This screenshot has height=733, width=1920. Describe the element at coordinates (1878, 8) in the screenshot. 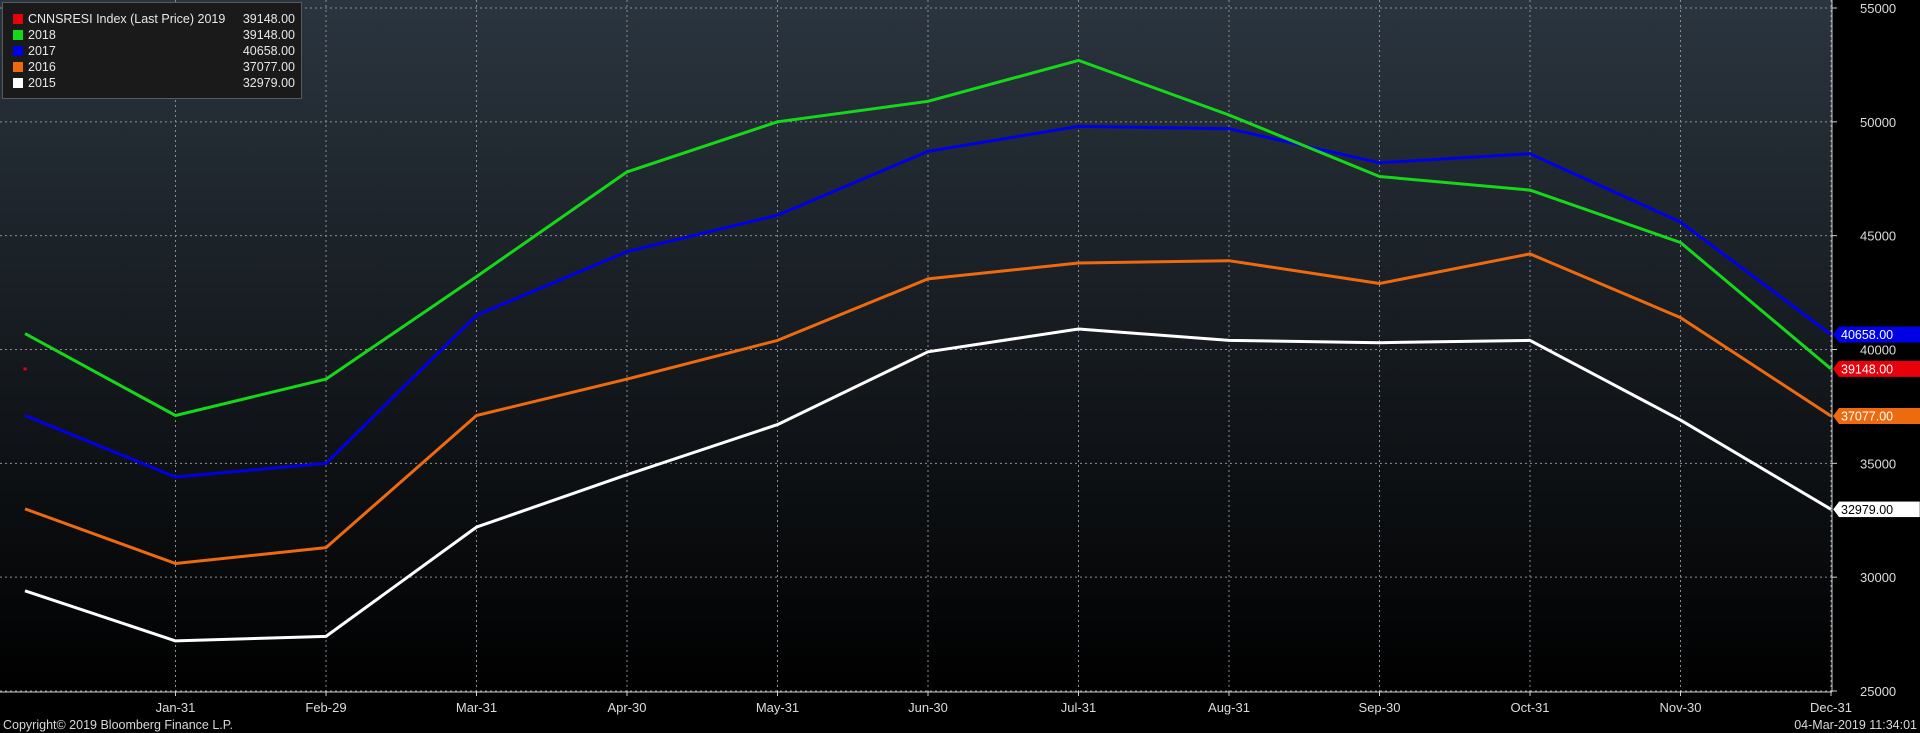

I see `y-tick-label: 55000` at that location.